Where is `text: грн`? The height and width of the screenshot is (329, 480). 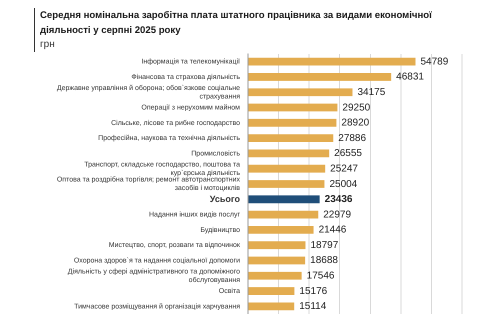
text: грн is located at coordinates (48, 45).